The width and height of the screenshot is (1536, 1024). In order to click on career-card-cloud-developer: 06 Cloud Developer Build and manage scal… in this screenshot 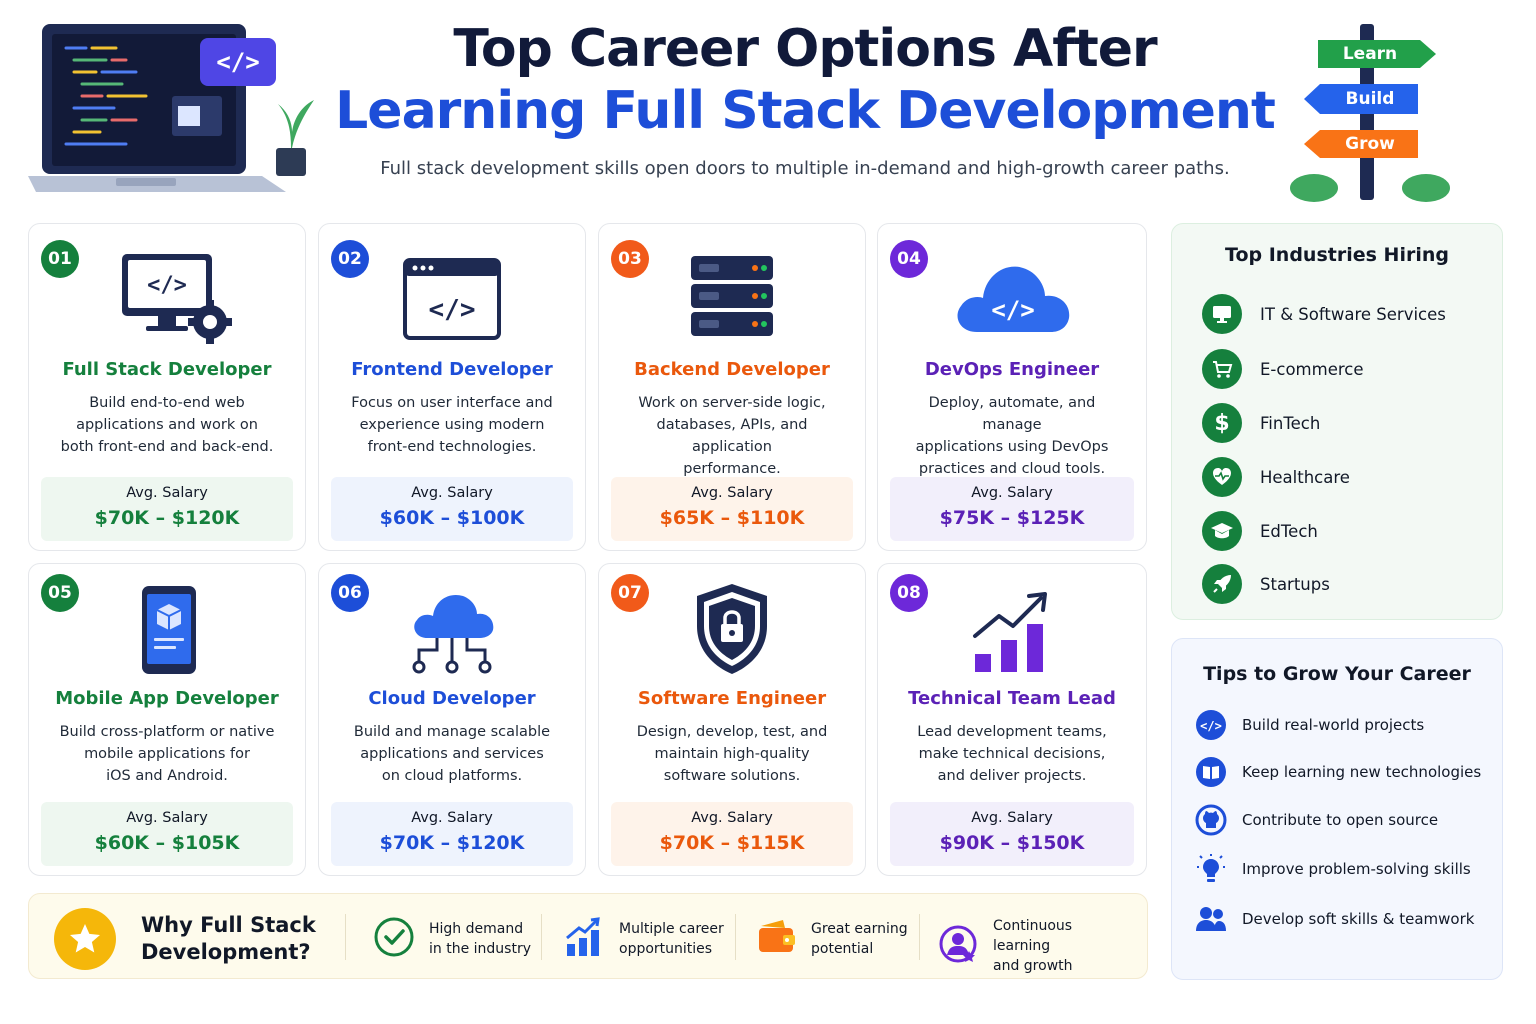, I will do `click(452, 719)`.